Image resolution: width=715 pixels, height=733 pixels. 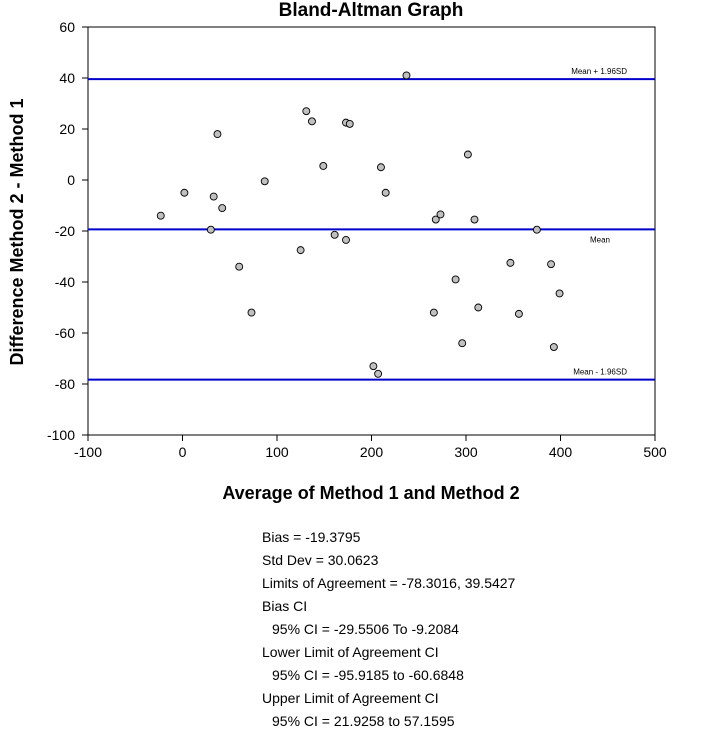 I want to click on x-tick-label: 400, so click(x=561, y=452).